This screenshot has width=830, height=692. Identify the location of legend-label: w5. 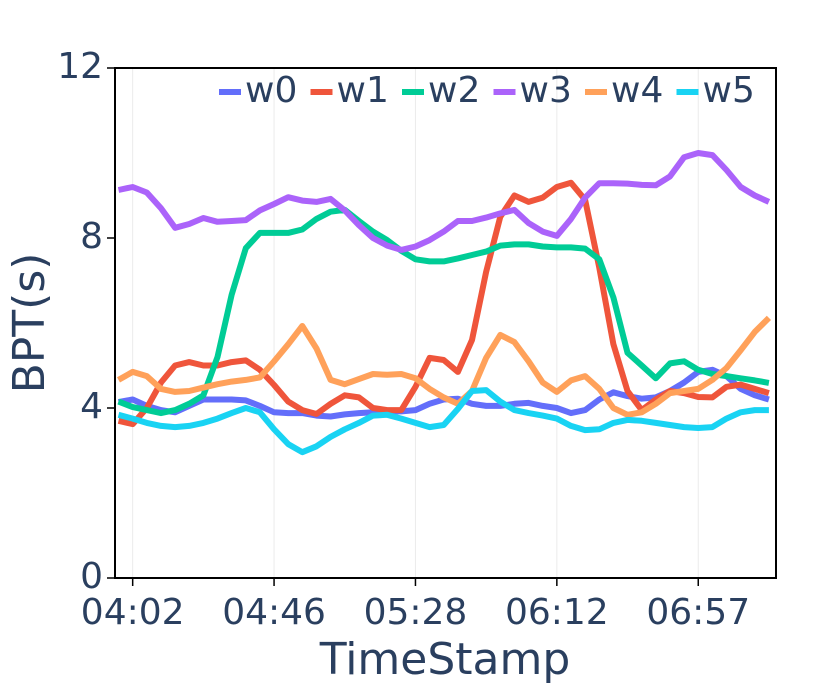
(729, 90).